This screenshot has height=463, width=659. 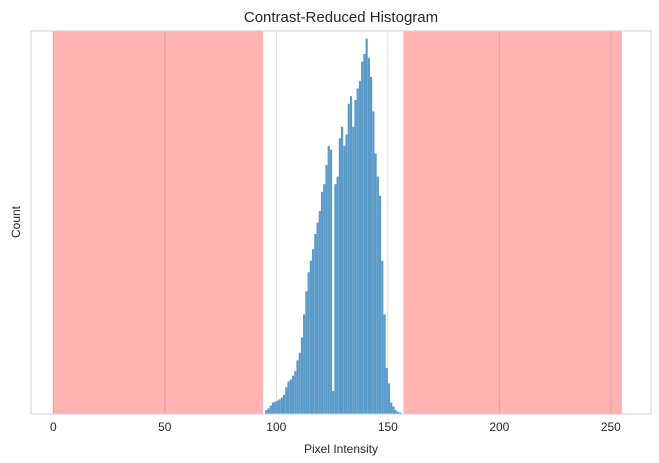 What do you see at coordinates (611, 427) in the screenshot?
I see `x-tick-label: 250` at bounding box center [611, 427].